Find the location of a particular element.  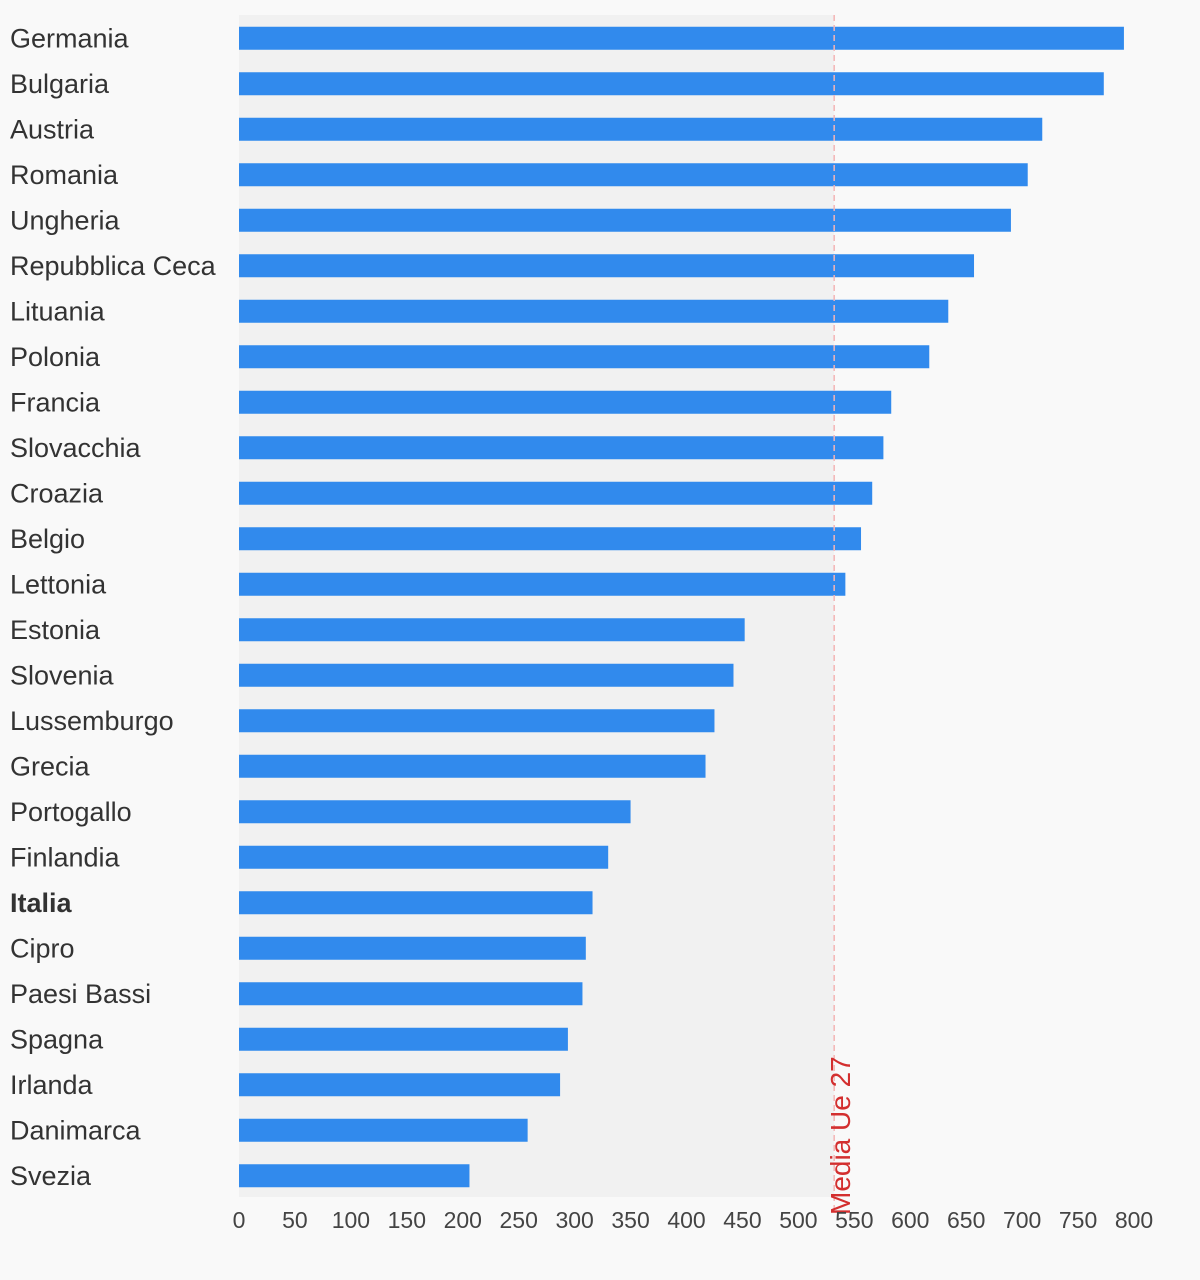

category-label: Ungheria is located at coordinates (65, 220).